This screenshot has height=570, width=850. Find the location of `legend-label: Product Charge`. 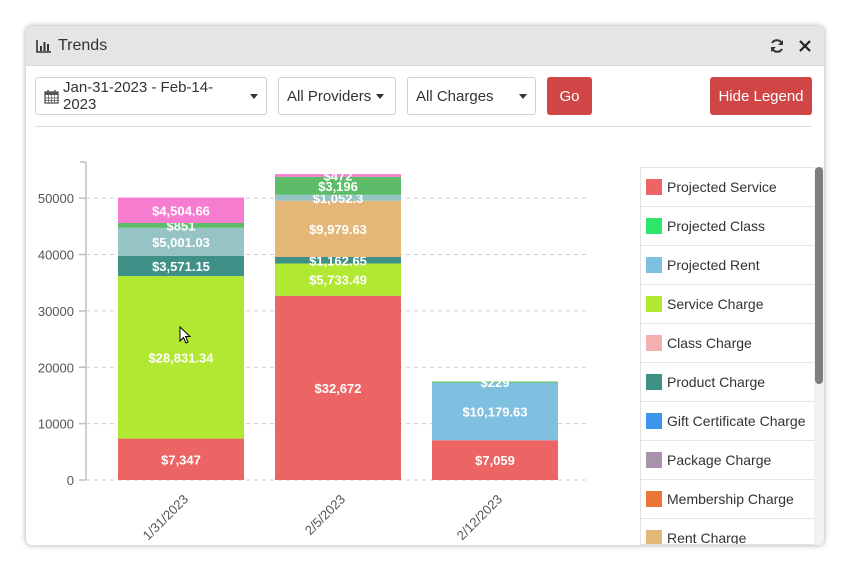

legend-label: Product Charge is located at coordinates (716, 382).